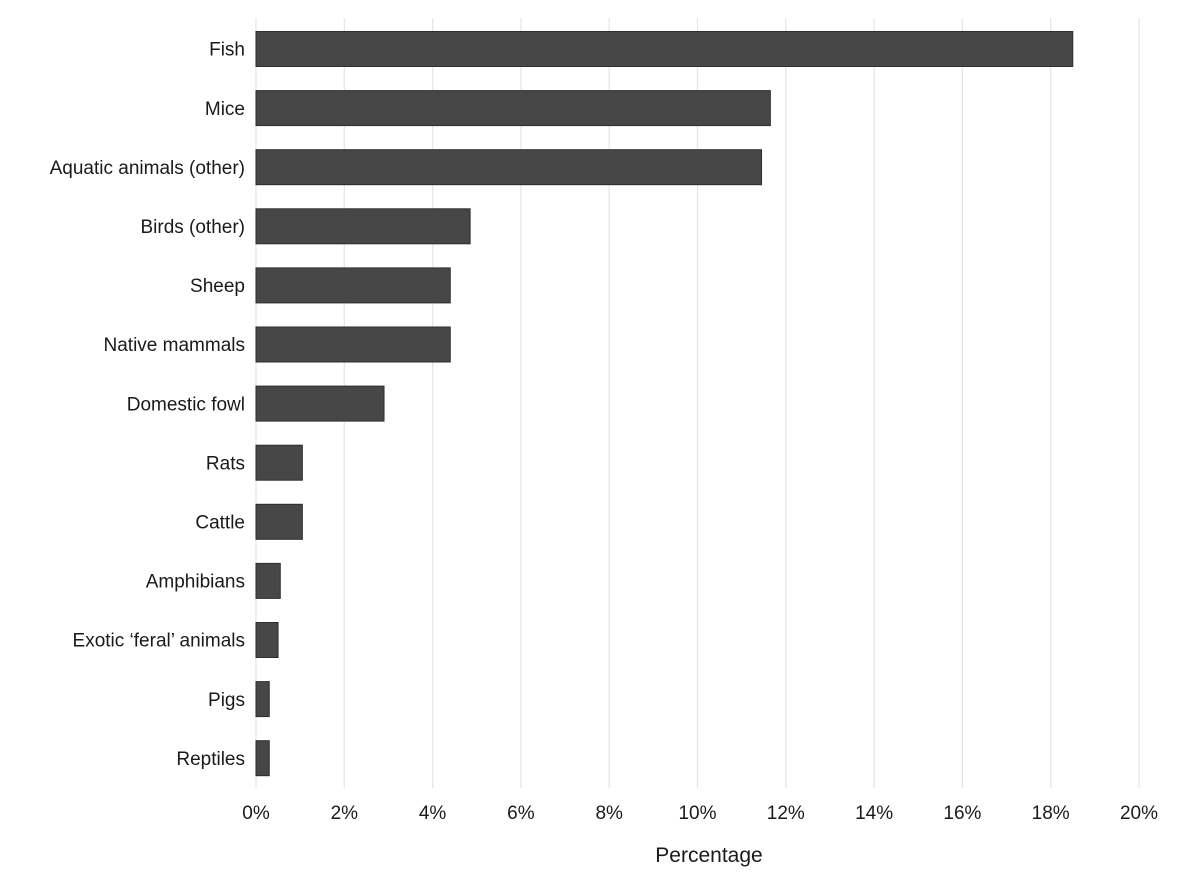 Image resolution: width=1181 pixels, height=886 pixels. Describe the element at coordinates (256, 813) in the screenshot. I see `x-tick-label: 0%` at that location.